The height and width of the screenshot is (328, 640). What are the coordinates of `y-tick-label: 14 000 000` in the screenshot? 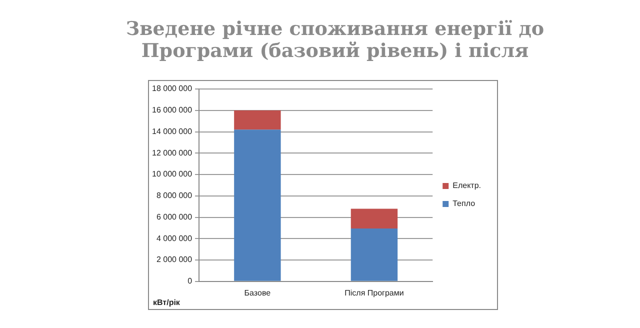 It's located at (172, 131).